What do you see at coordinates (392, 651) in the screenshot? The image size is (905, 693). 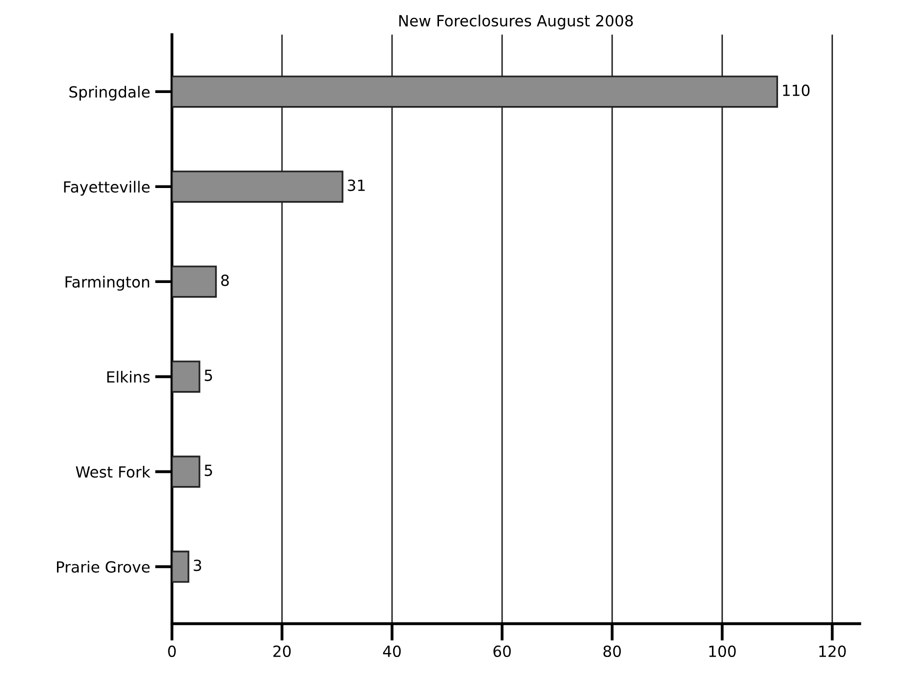 I see `x-tick-label: 40` at bounding box center [392, 651].